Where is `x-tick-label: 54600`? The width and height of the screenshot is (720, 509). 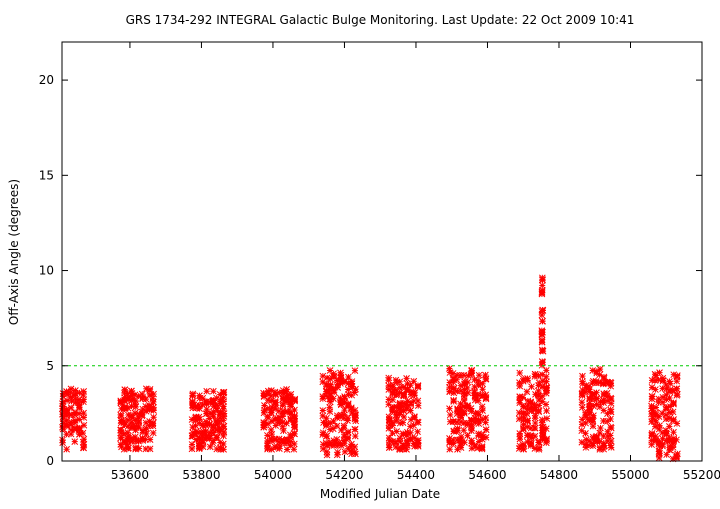
x-tick-label: 54600 is located at coordinates (487, 475).